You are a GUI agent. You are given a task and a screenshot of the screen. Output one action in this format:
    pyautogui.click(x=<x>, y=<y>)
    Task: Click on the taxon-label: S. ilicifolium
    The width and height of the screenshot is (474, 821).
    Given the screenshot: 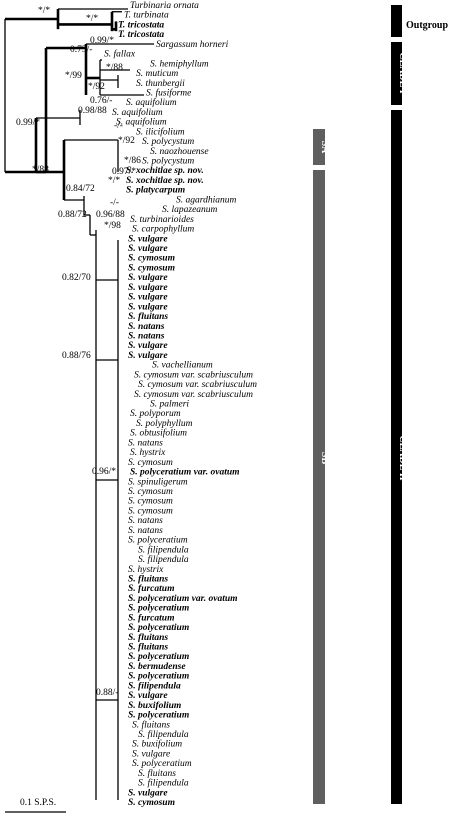 What is the action you would take?
    pyautogui.click(x=160, y=131)
    